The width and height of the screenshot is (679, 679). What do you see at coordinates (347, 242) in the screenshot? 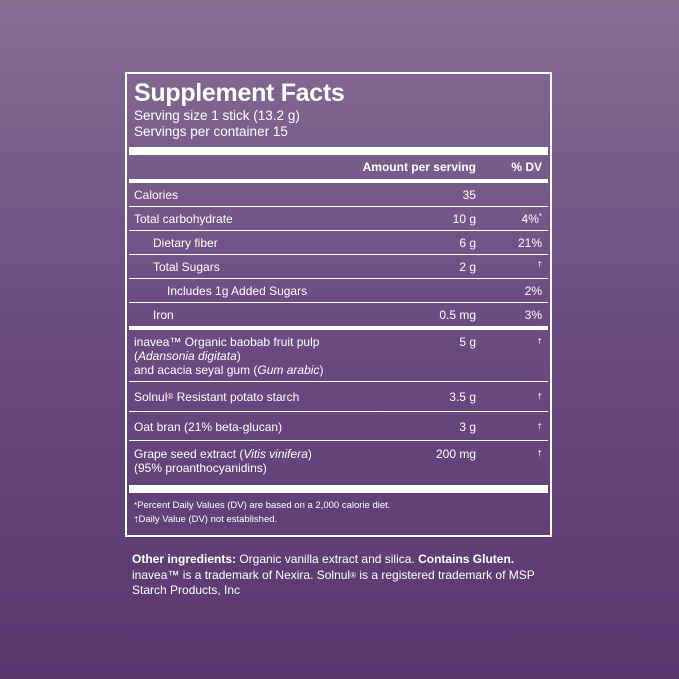
I see `row-dietary-fiber: Dietary fiber 6 g 21%` at bounding box center [347, 242].